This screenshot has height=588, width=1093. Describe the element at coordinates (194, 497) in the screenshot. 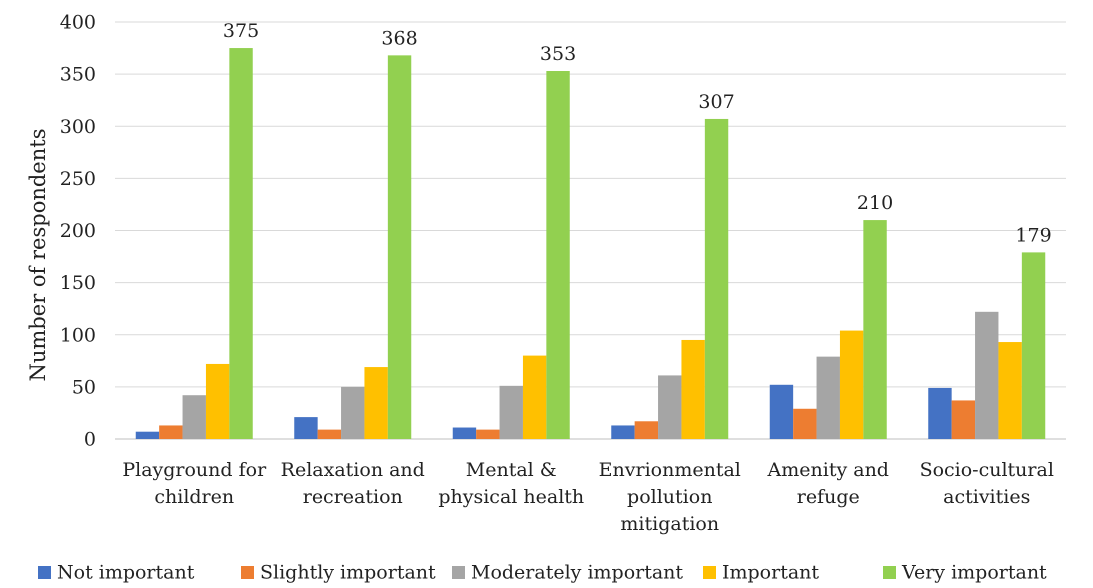

I see `category-label-line: children` at that location.